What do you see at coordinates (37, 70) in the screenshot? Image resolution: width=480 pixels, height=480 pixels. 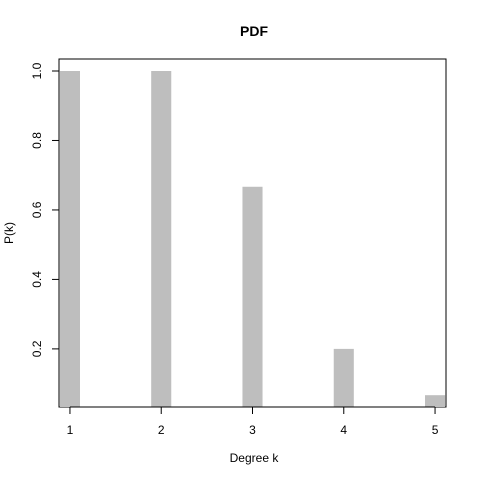 I see `y-tick-label-1.0: 1.0` at bounding box center [37, 70].